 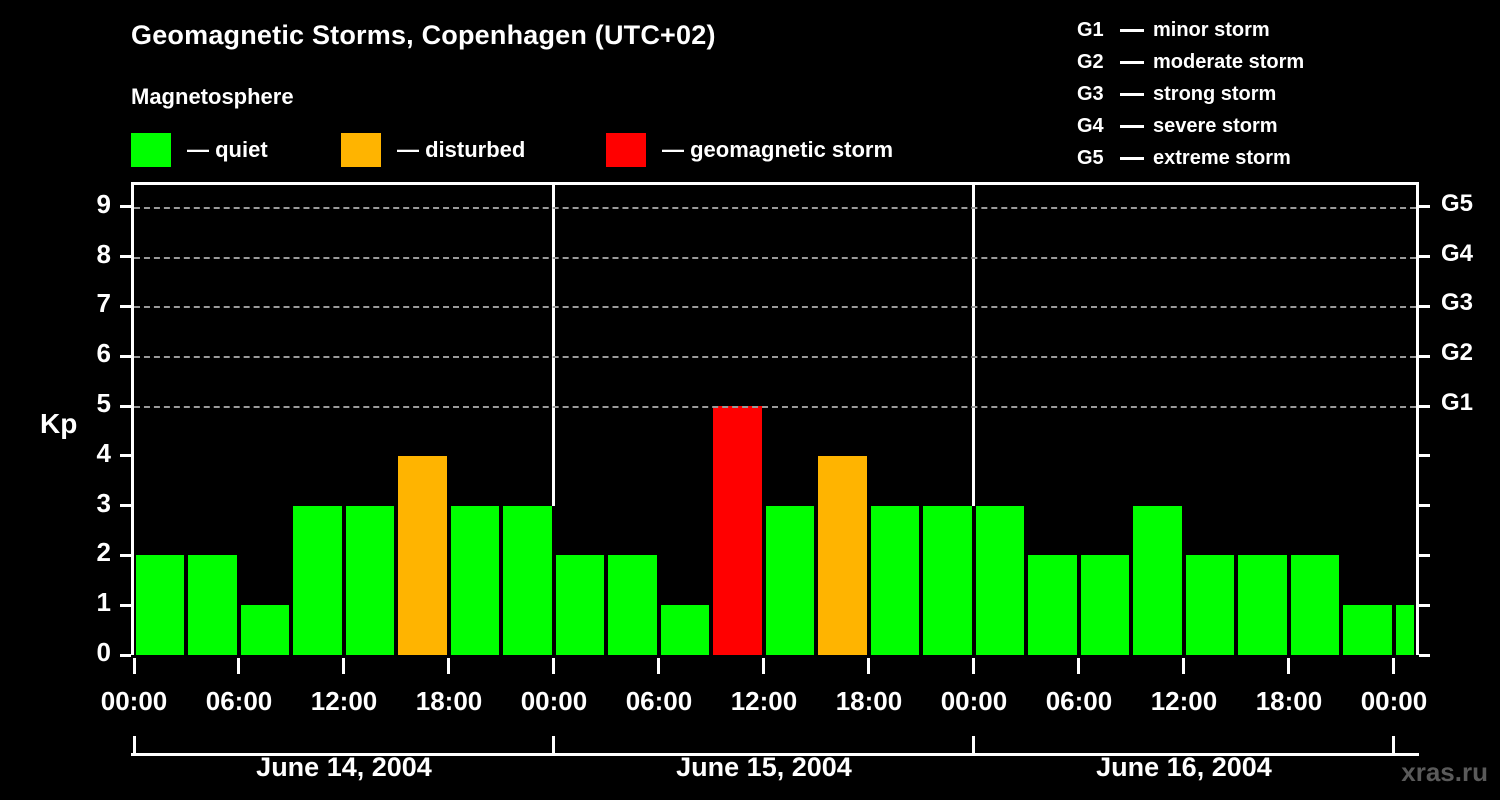 I want to click on g-legend-text: severe storm, so click(x=1215, y=125).